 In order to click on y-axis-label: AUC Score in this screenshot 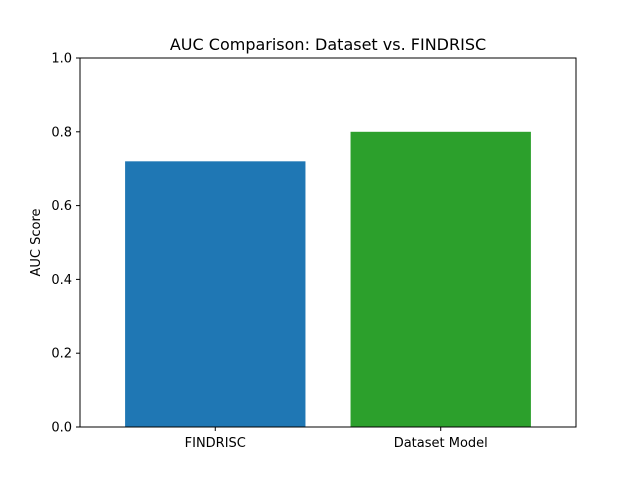, I will do `click(36, 242)`.